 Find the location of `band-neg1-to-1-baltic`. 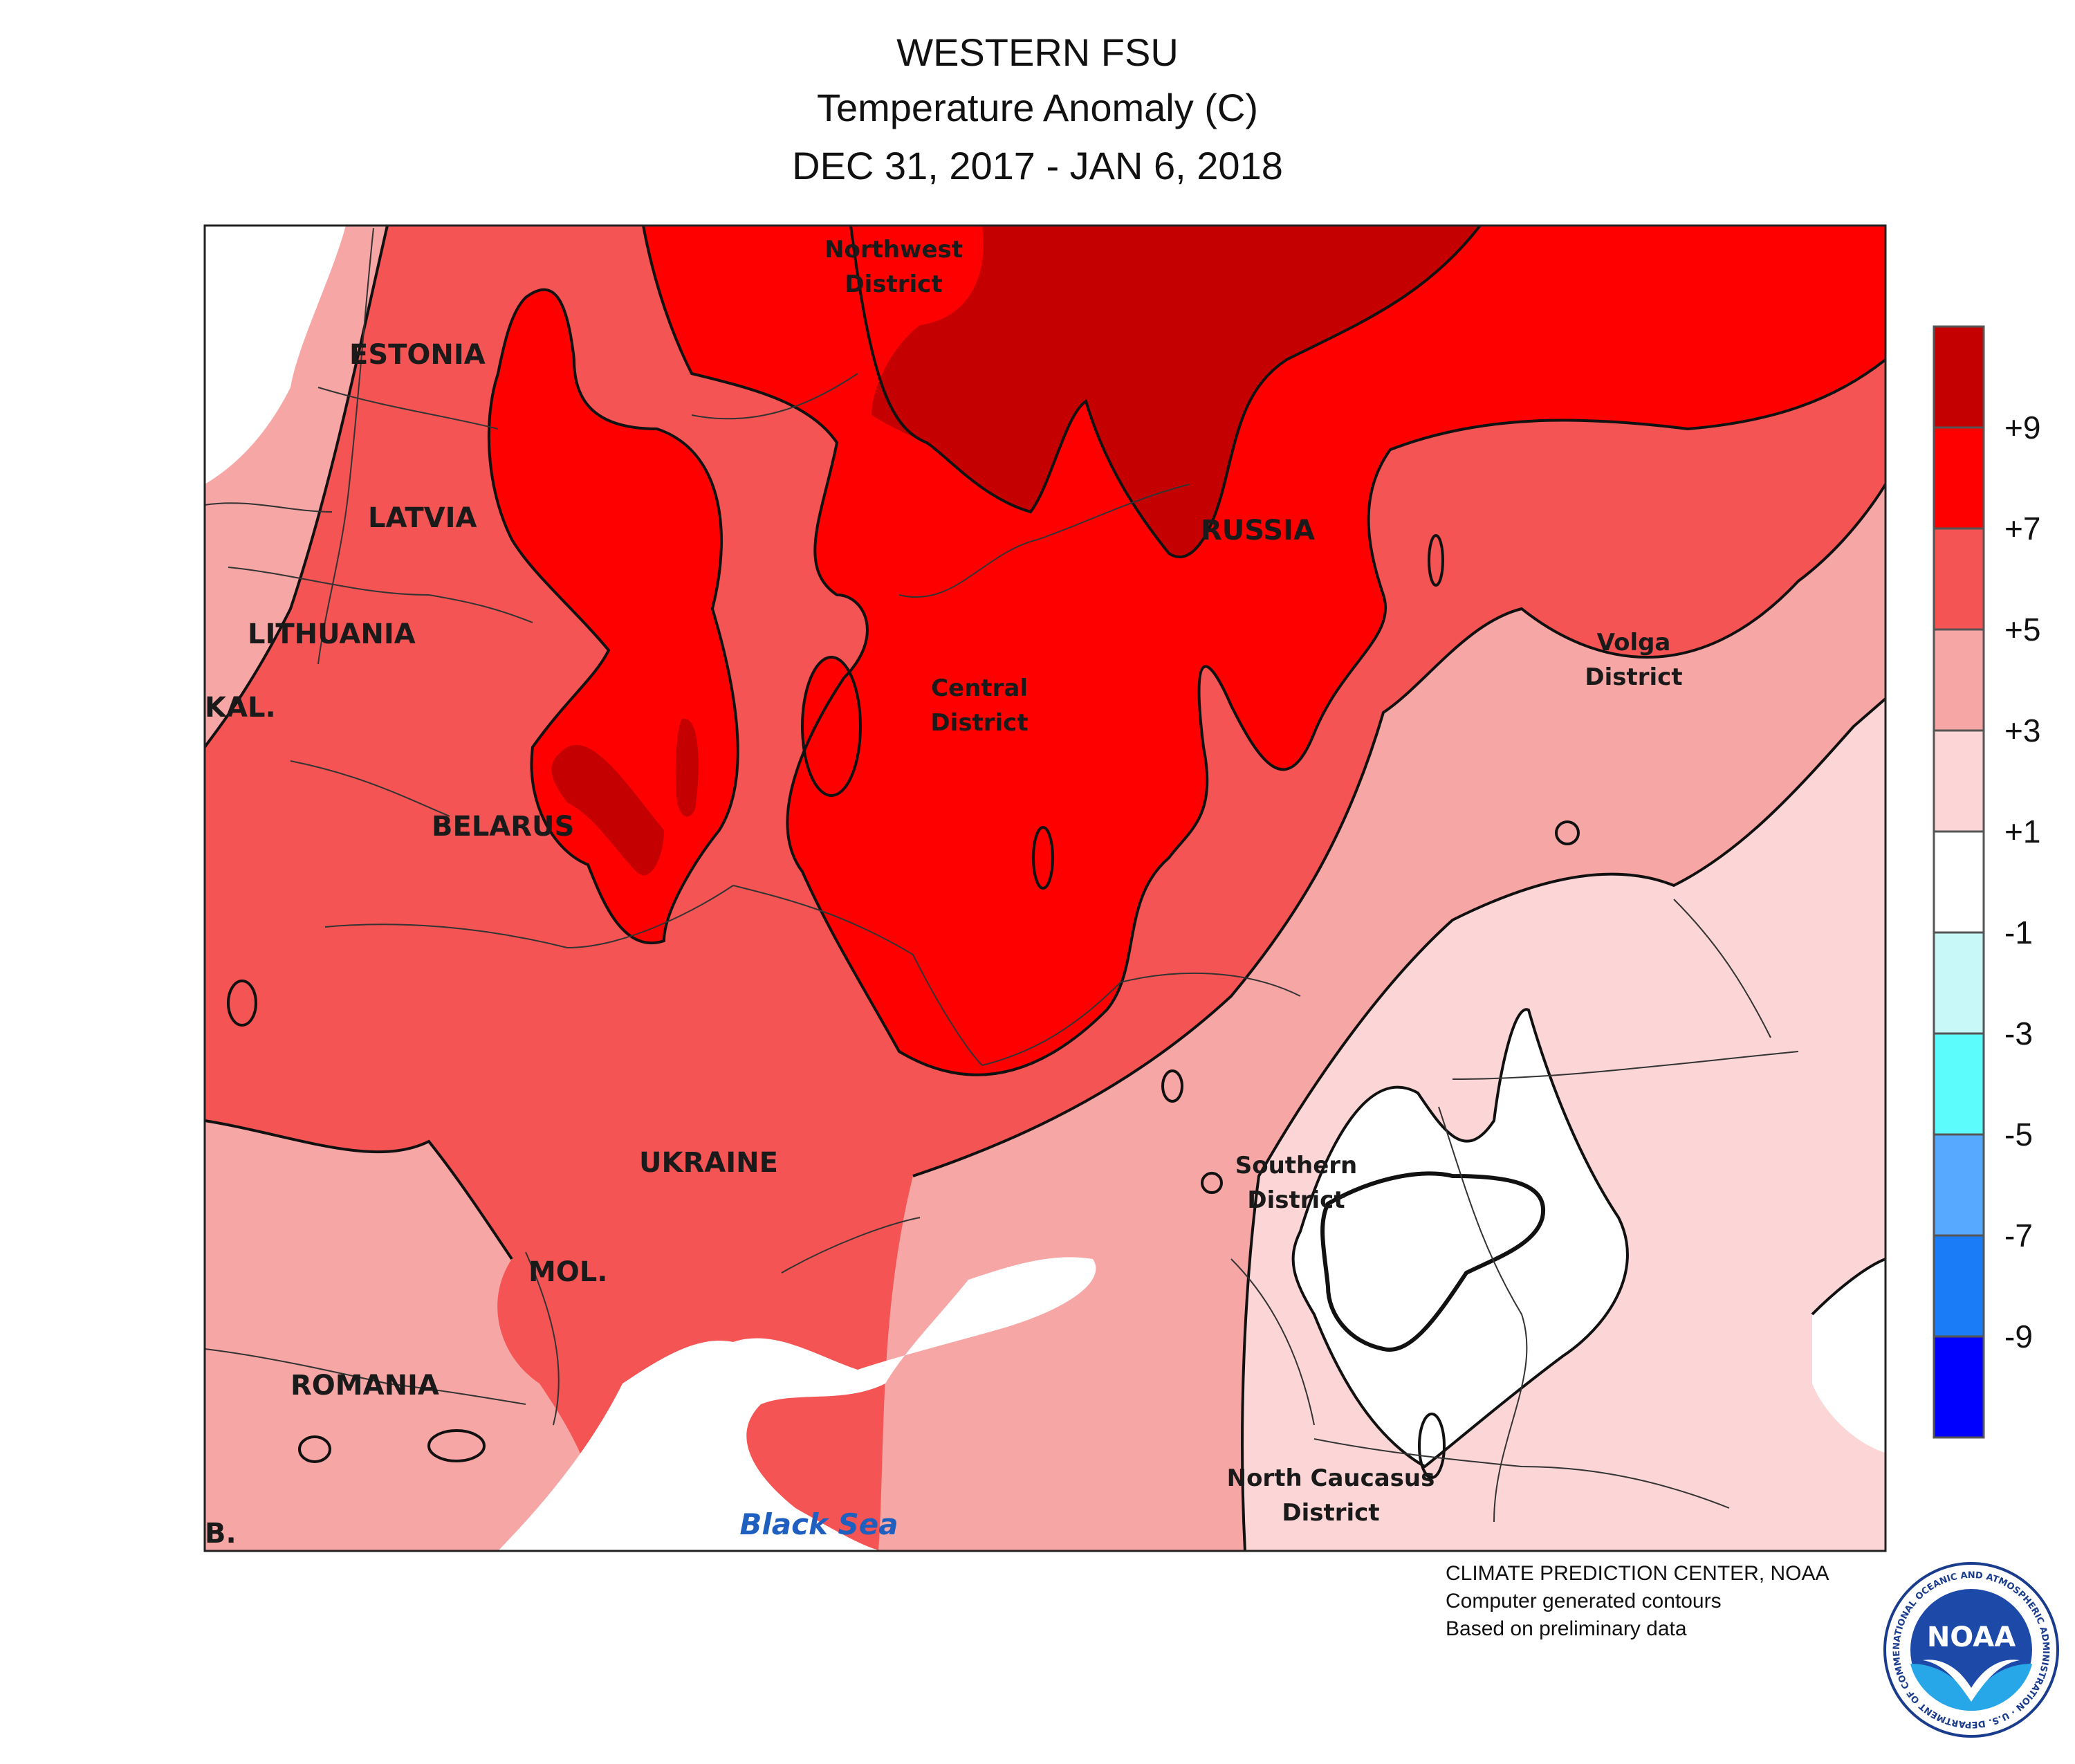

band-neg1-to-1-baltic is located at coordinates (275, 355).